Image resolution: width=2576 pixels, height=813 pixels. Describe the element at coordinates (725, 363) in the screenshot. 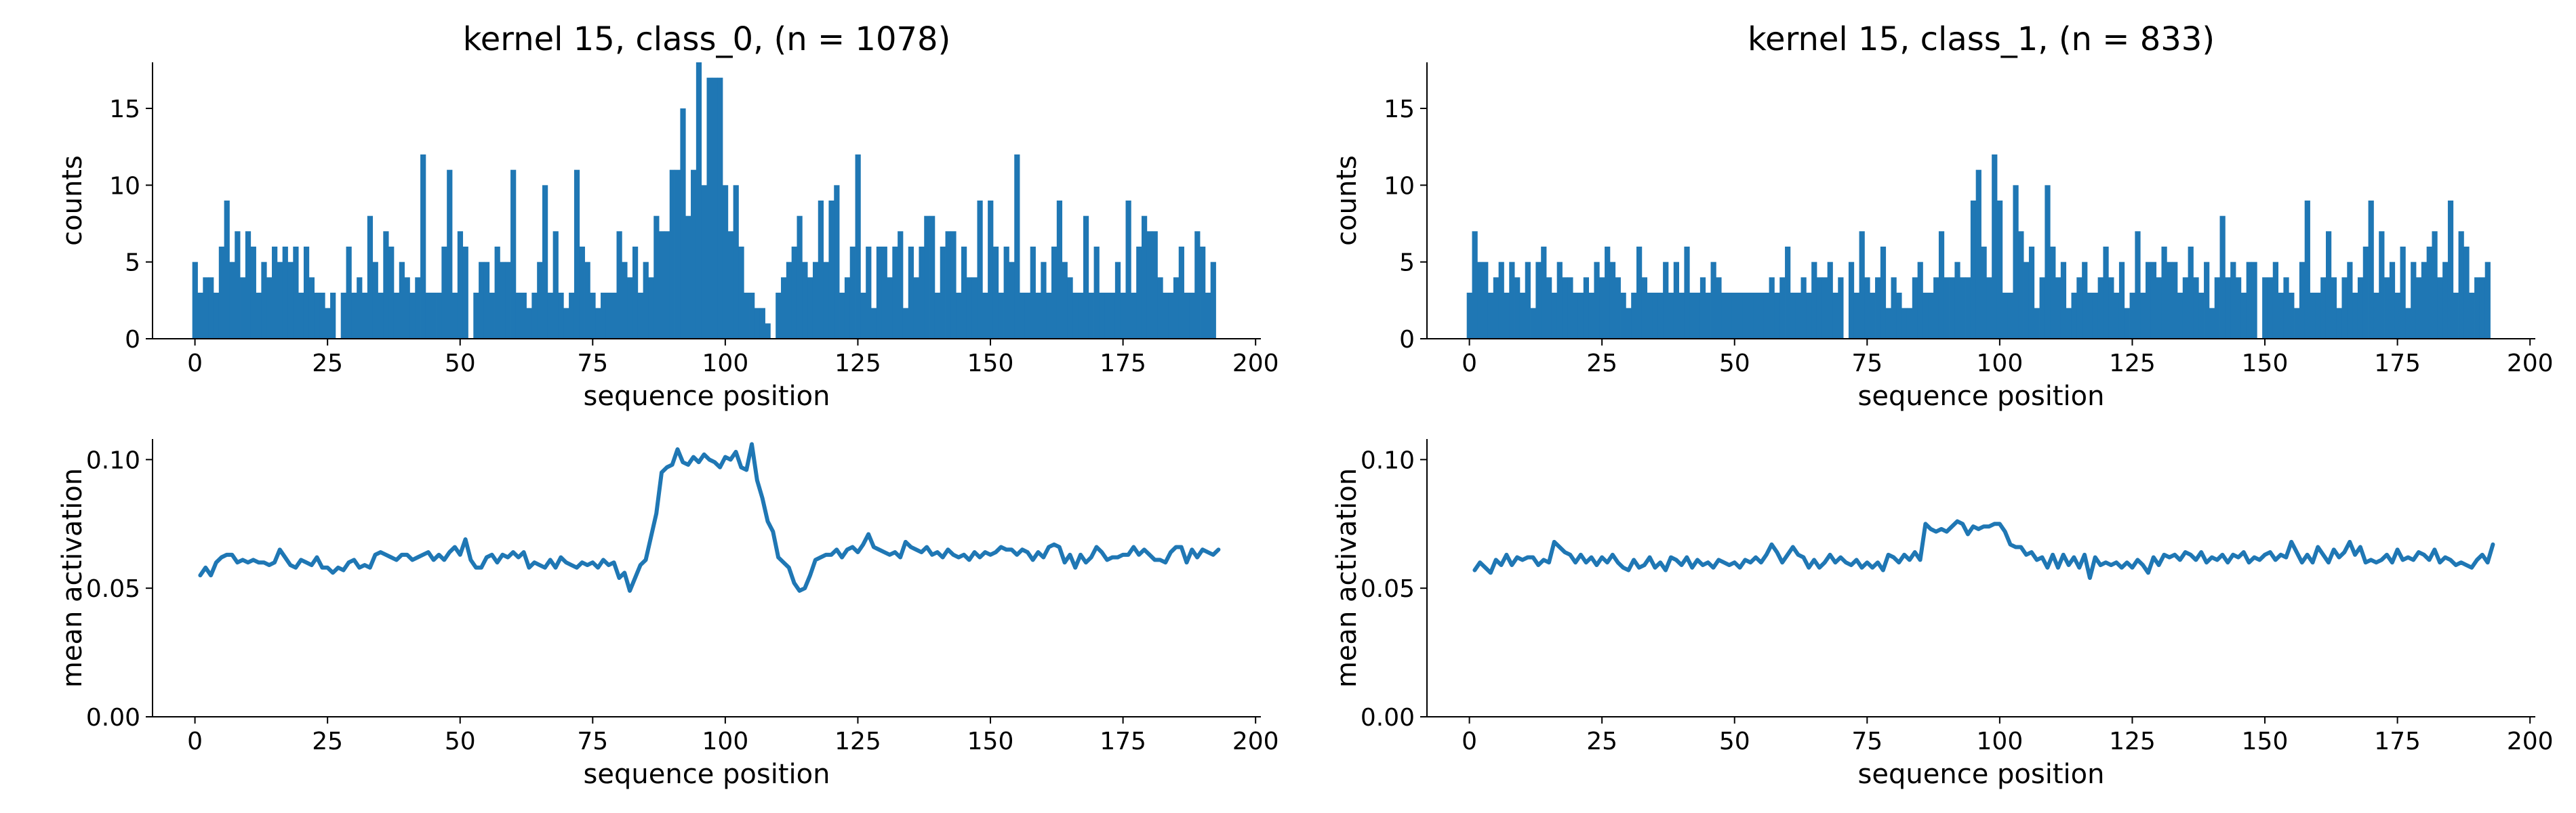

I see `x-tick-label: 100` at that location.